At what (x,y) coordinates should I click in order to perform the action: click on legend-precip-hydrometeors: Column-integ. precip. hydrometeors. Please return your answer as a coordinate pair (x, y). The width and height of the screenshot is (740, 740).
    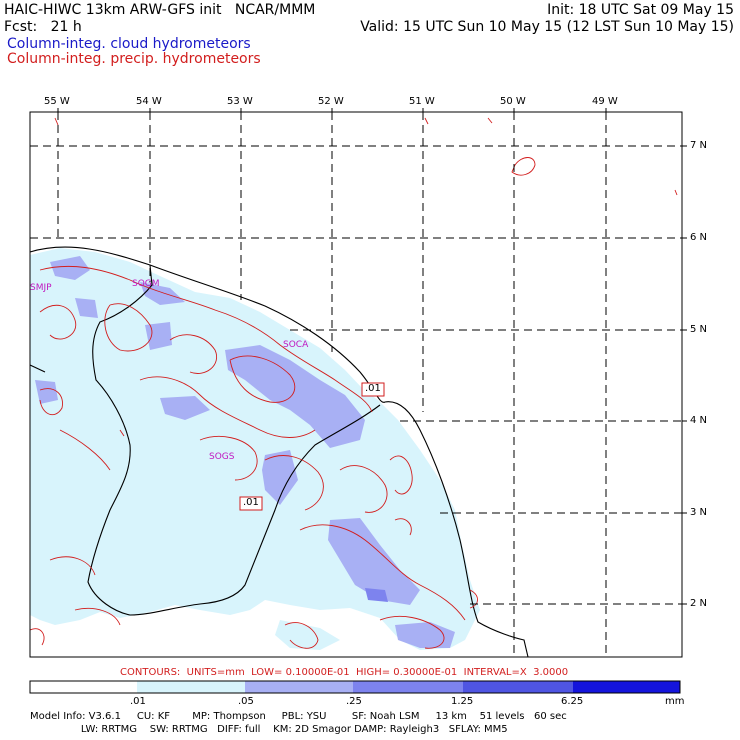
    Looking at the image, I should click on (134, 59).